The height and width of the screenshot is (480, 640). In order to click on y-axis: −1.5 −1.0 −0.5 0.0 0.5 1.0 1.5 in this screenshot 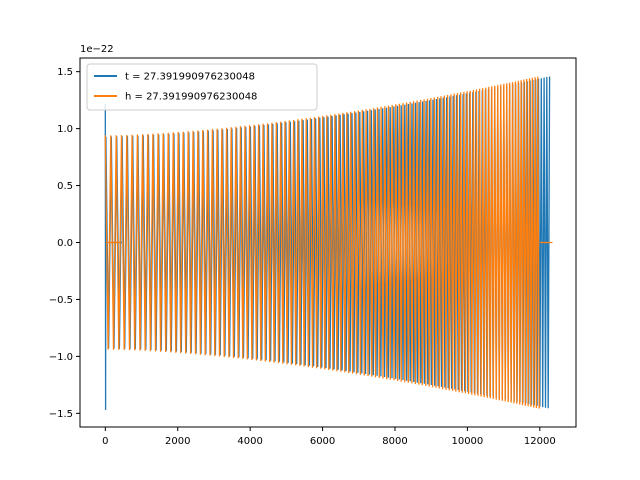, I will do `click(64, 243)`.